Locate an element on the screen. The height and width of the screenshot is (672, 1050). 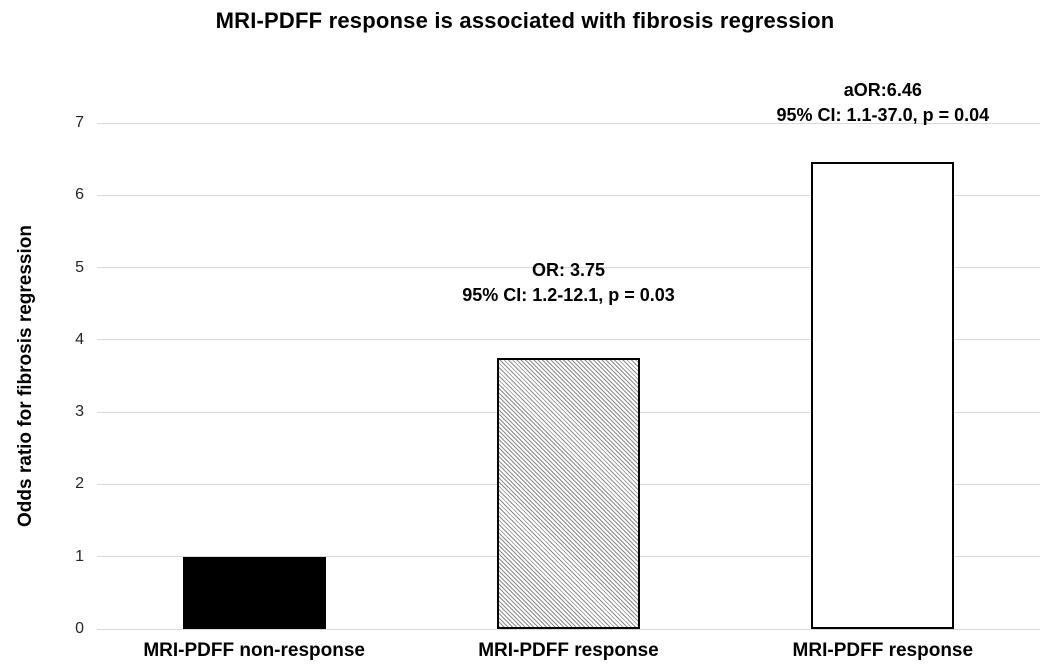
bar-annotation-line: aOR:6.46 is located at coordinates (882, 90).